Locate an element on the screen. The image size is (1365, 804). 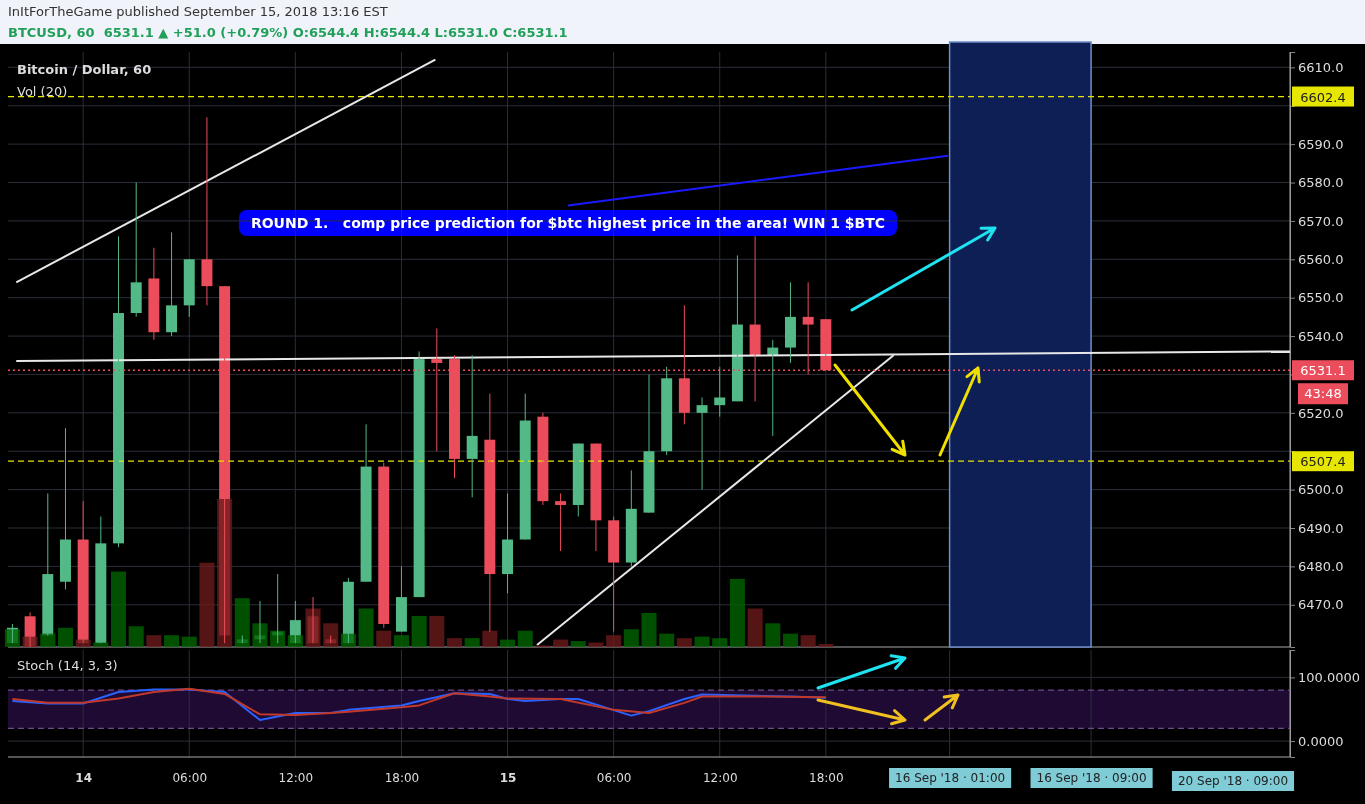
y-tick-label: 0.0000 is located at coordinates (1321, 741).